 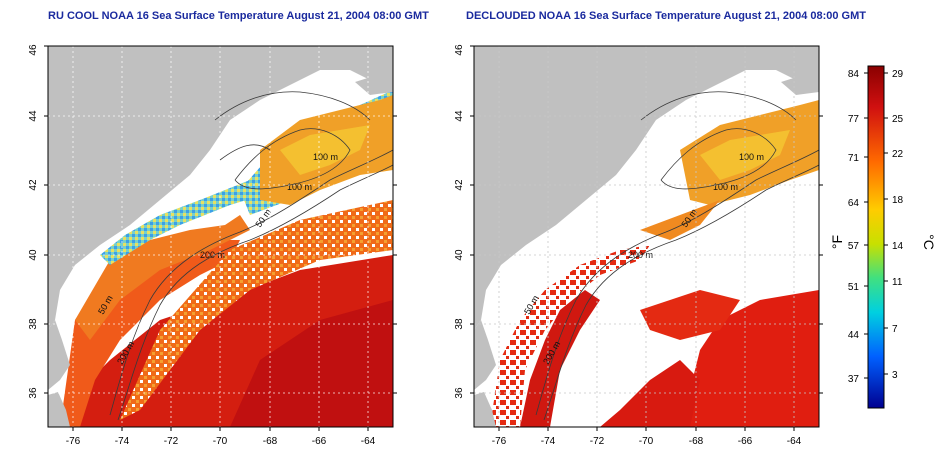 What do you see at coordinates (895, 329) in the screenshot?
I see `colorbar-c-tick: 7` at bounding box center [895, 329].